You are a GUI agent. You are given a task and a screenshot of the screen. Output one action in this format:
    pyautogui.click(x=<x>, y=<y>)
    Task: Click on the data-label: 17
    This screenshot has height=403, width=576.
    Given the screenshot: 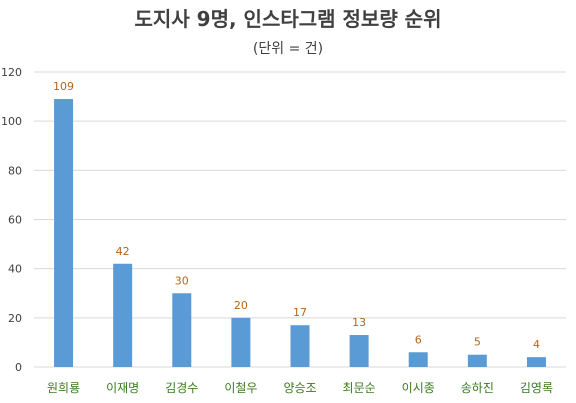 What is the action you would take?
    pyautogui.click(x=300, y=312)
    